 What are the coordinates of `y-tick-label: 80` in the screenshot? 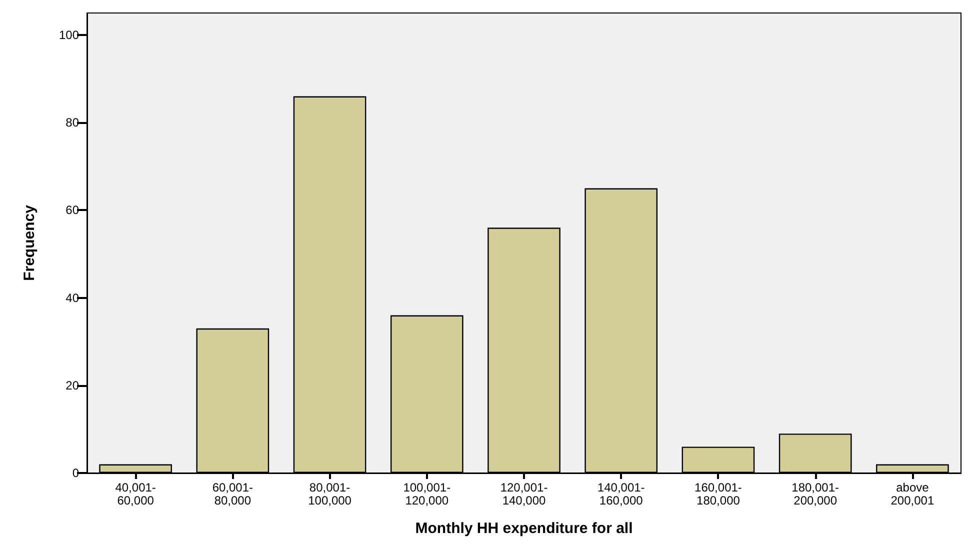 It's located at (73, 123).